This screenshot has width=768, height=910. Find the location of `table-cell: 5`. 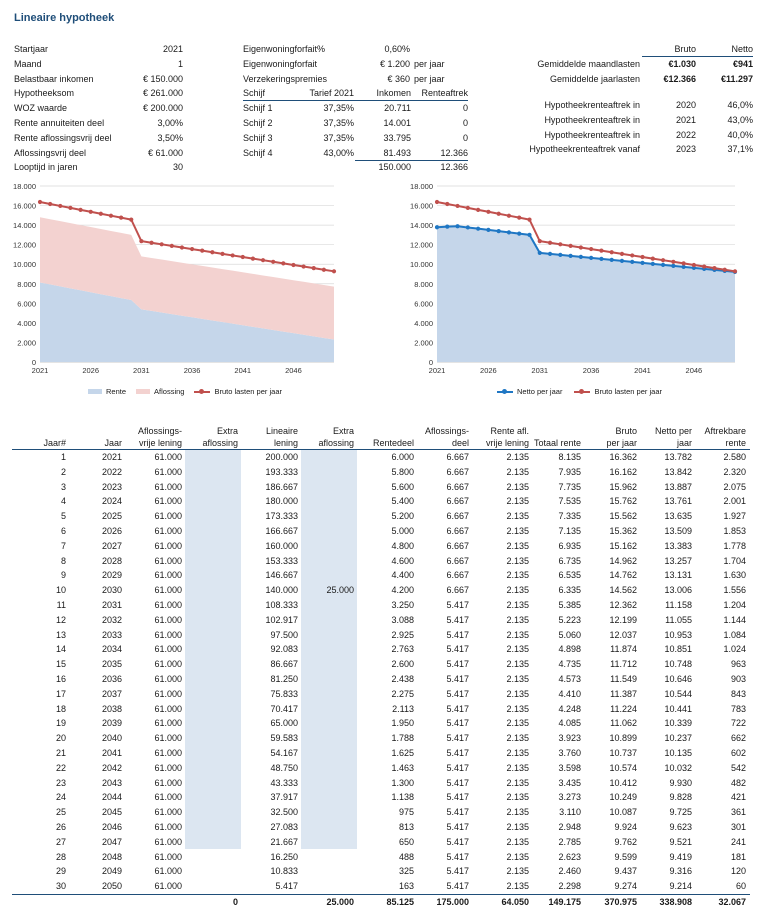

table-cell: 5 is located at coordinates (63, 516).